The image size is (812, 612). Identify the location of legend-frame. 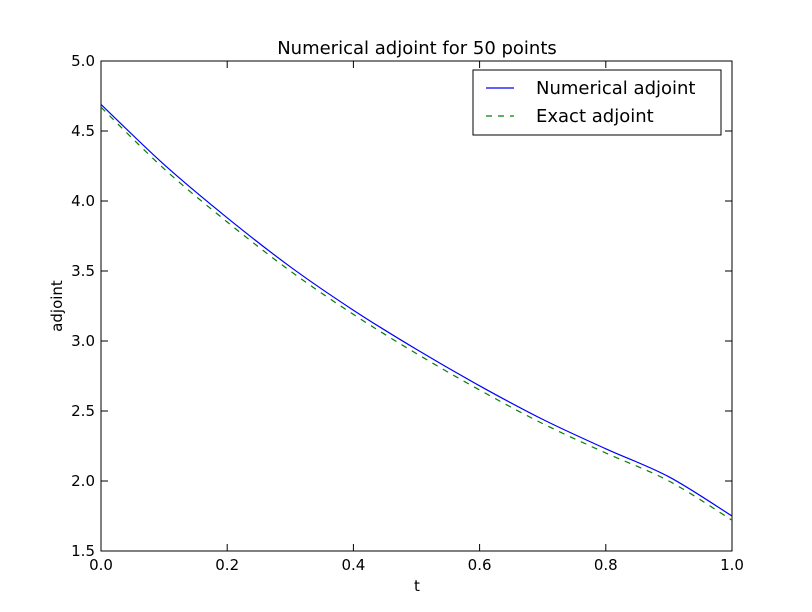
(597, 102).